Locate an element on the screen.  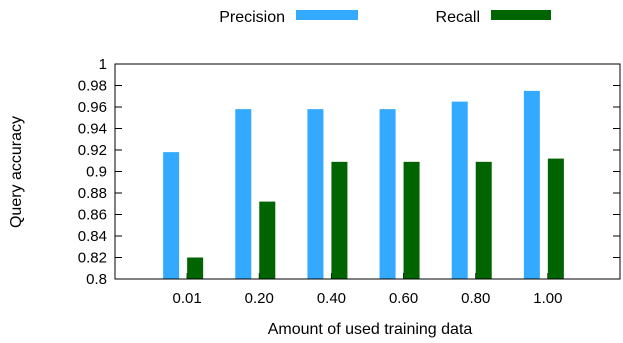
legend-label-precision: Precision is located at coordinates (252, 17).